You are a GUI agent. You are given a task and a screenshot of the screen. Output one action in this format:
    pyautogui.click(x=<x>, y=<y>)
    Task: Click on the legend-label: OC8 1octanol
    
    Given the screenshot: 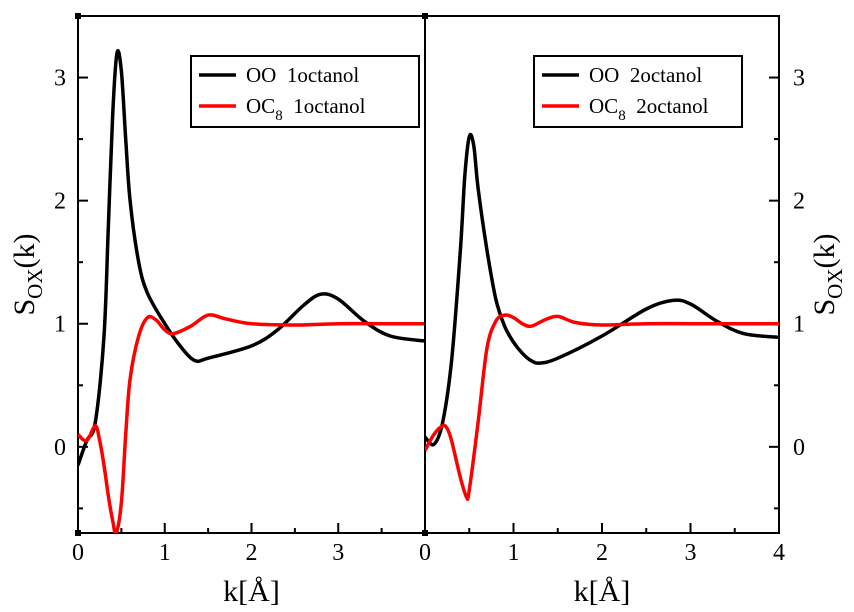 What is the action you would take?
    pyautogui.click(x=306, y=109)
    